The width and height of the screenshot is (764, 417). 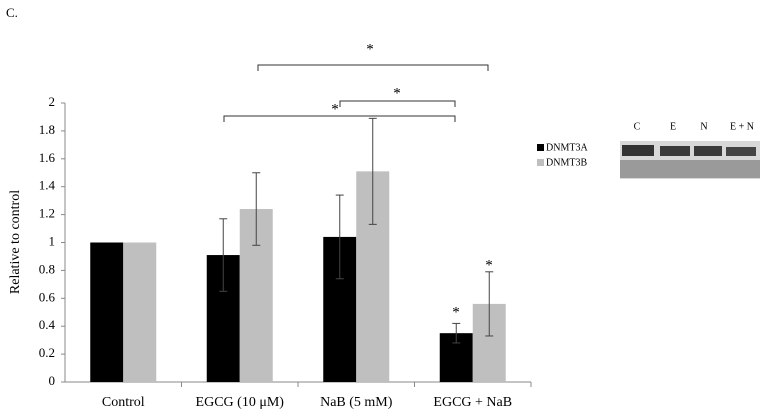 What do you see at coordinates (637, 126) in the screenshot?
I see `blot-lane-label: C` at bounding box center [637, 126].